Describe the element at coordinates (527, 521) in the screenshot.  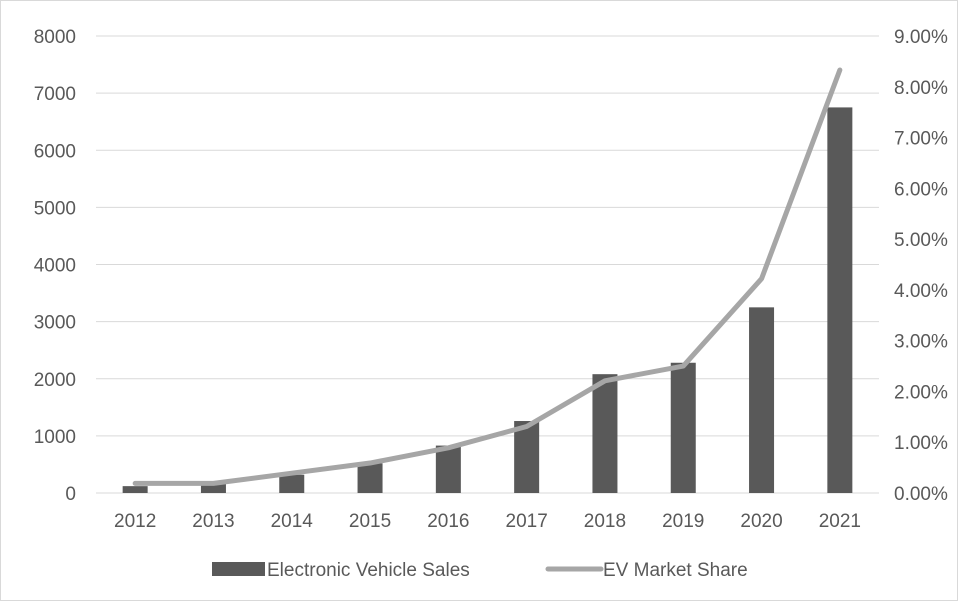
I see `x-tick-label: 2017` at that location.